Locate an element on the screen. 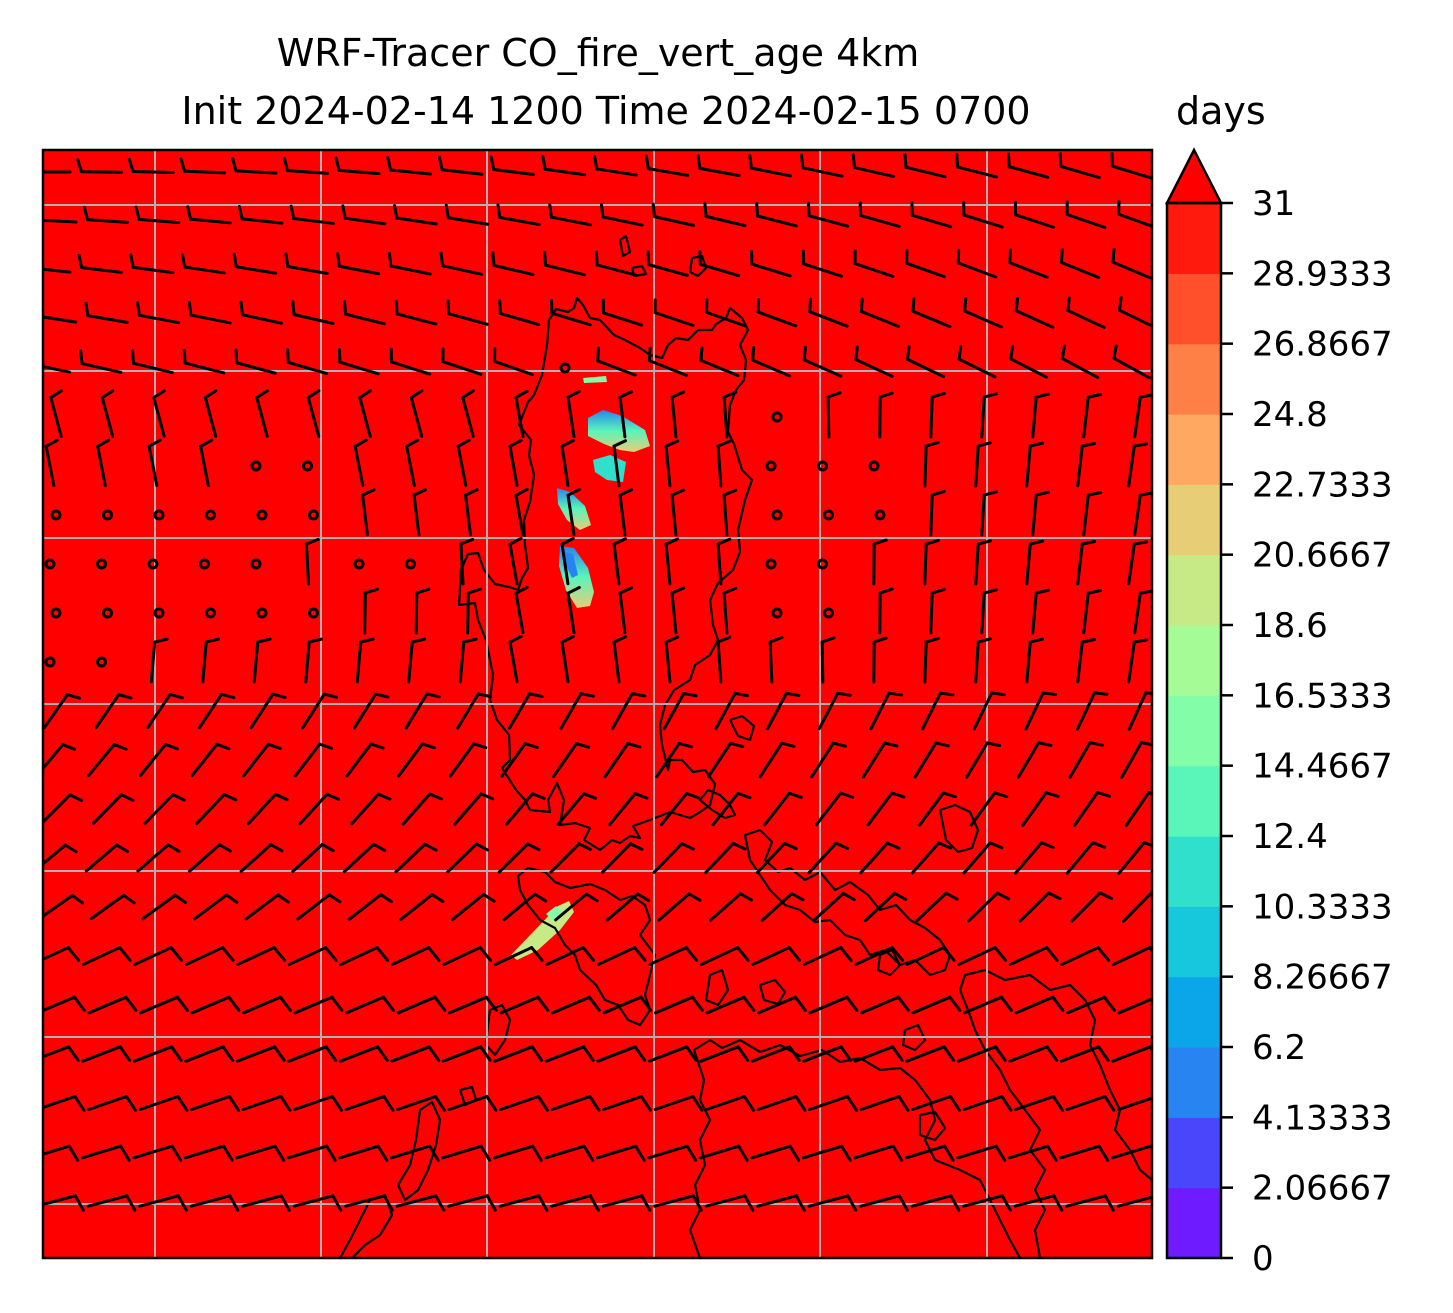  plume-south-core is located at coordinates (554, 914).